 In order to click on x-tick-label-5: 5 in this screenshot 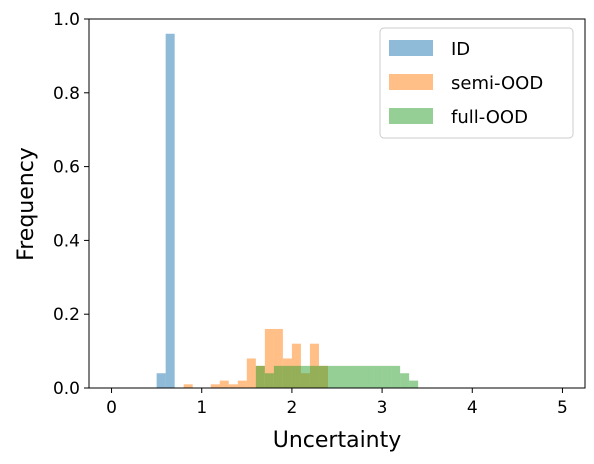, I will do `click(562, 408)`.